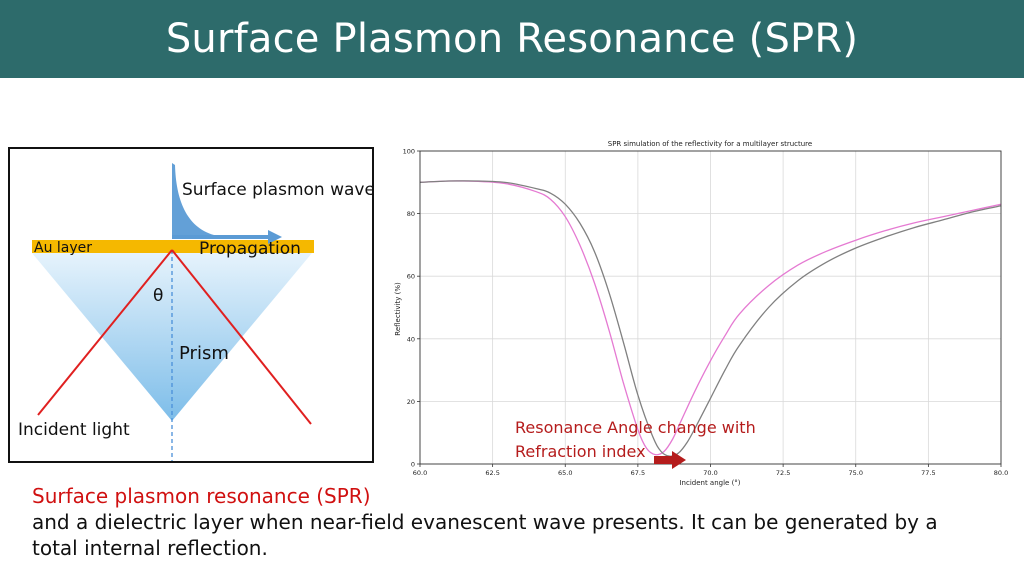  What do you see at coordinates (664, 460) in the screenshot?
I see `shift-arrow-shaft` at bounding box center [664, 460].